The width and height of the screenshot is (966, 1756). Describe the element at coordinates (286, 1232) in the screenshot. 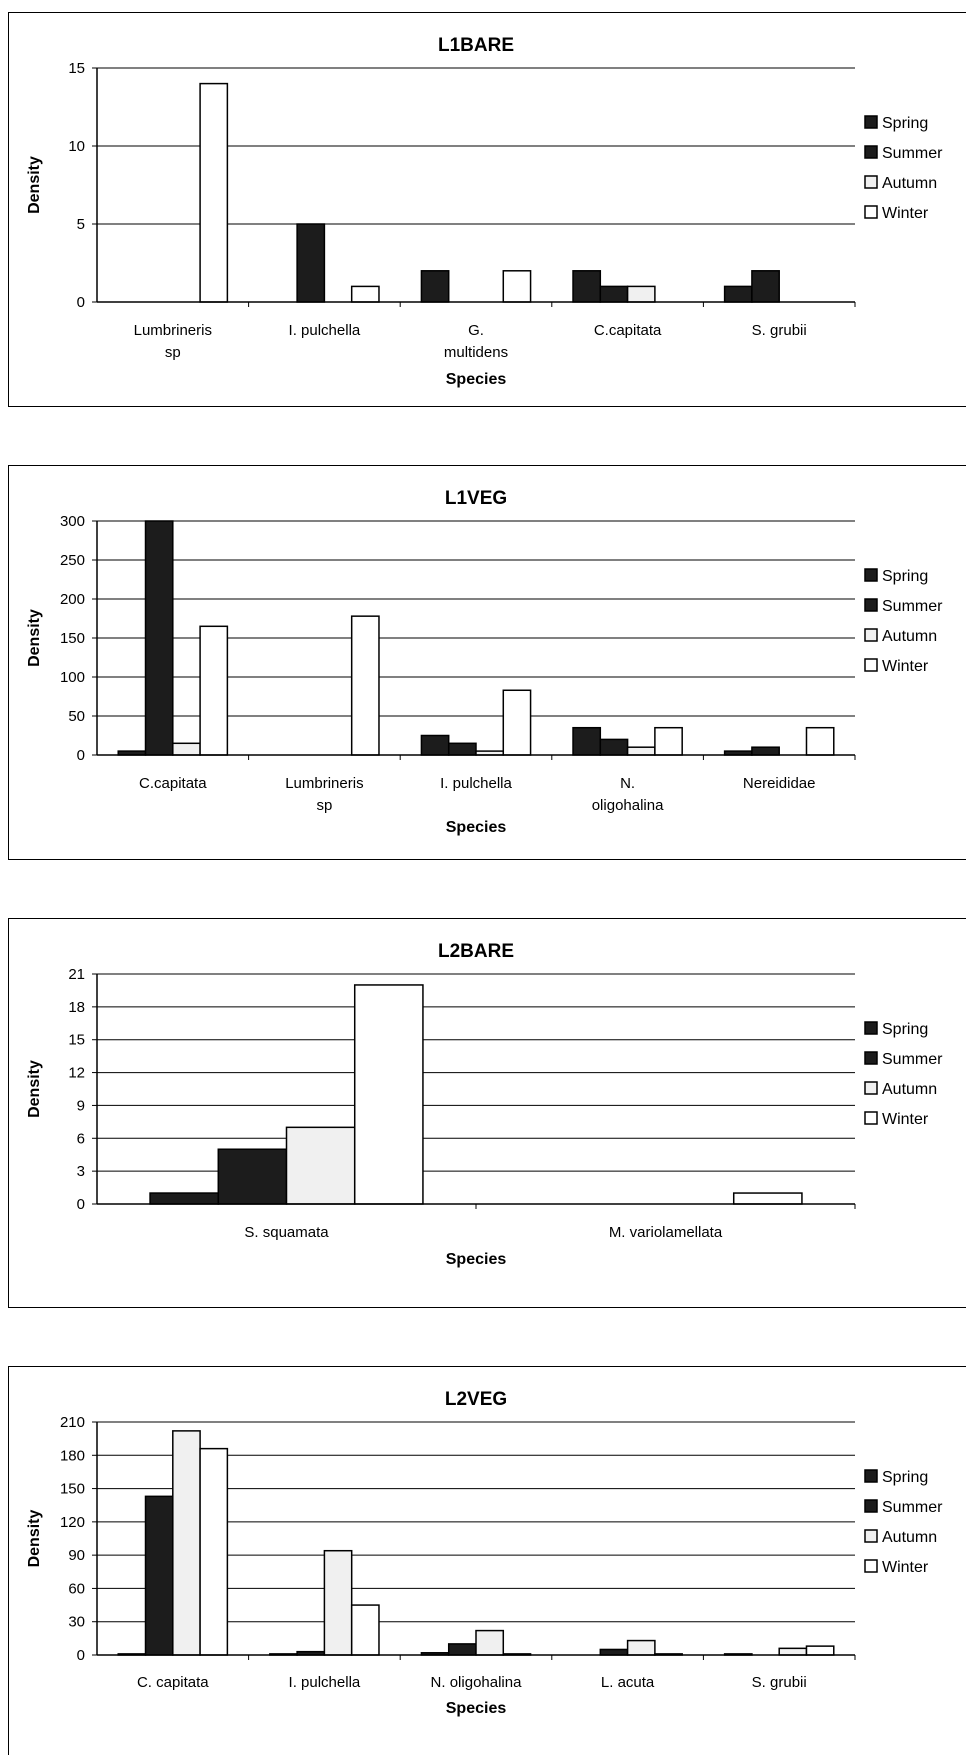

I see `category-label: S. squamata` at that location.